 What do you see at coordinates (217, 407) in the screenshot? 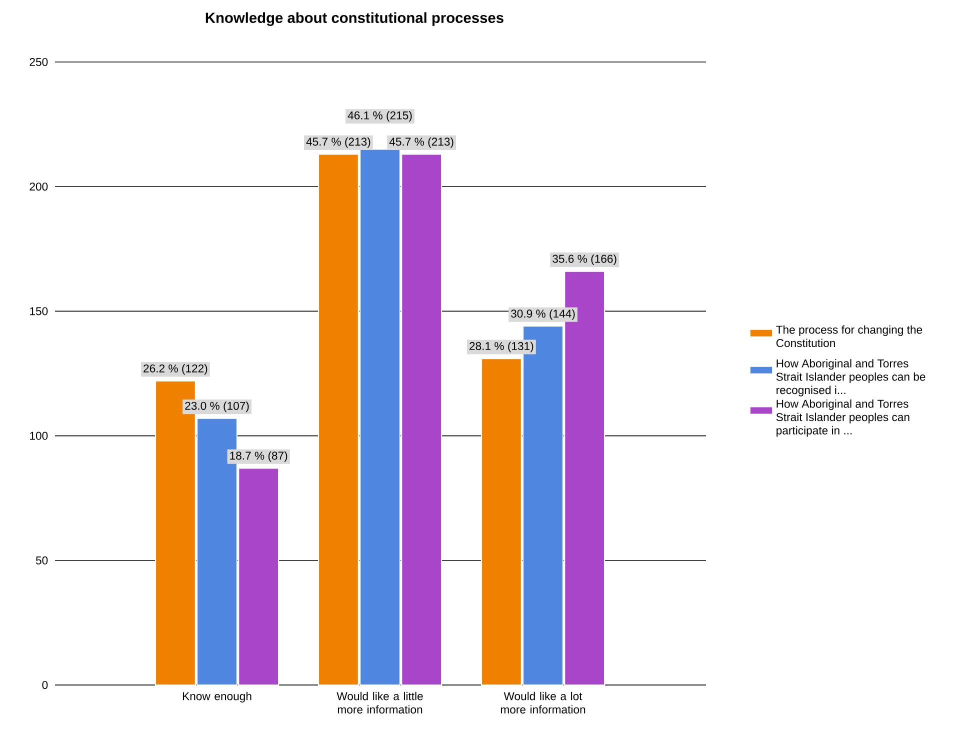
I see `data-label: 23.0 % (107)` at bounding box center [217, 407].